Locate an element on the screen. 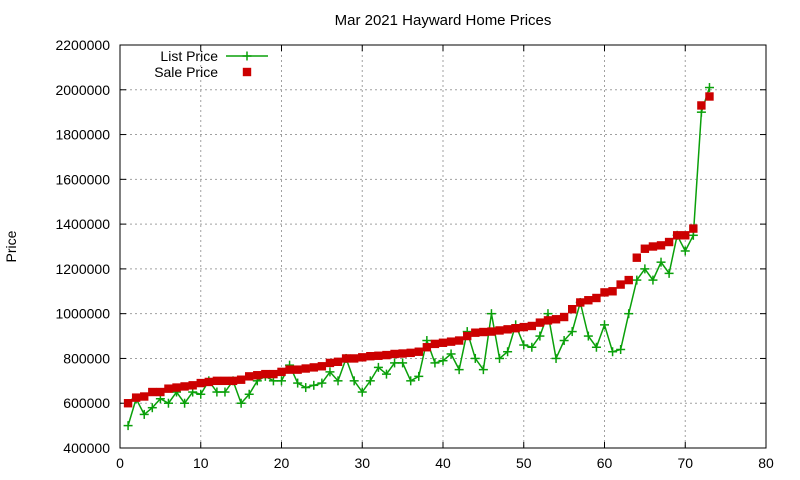  y-tick-label: 1000000 is located at coordinates (82, 314).